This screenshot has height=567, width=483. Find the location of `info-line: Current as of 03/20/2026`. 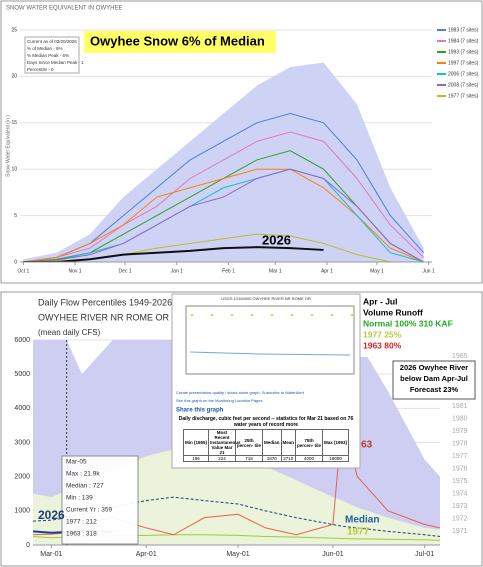

info-line: Current as of 03/20/2026 is located at coordinates (52, 41).